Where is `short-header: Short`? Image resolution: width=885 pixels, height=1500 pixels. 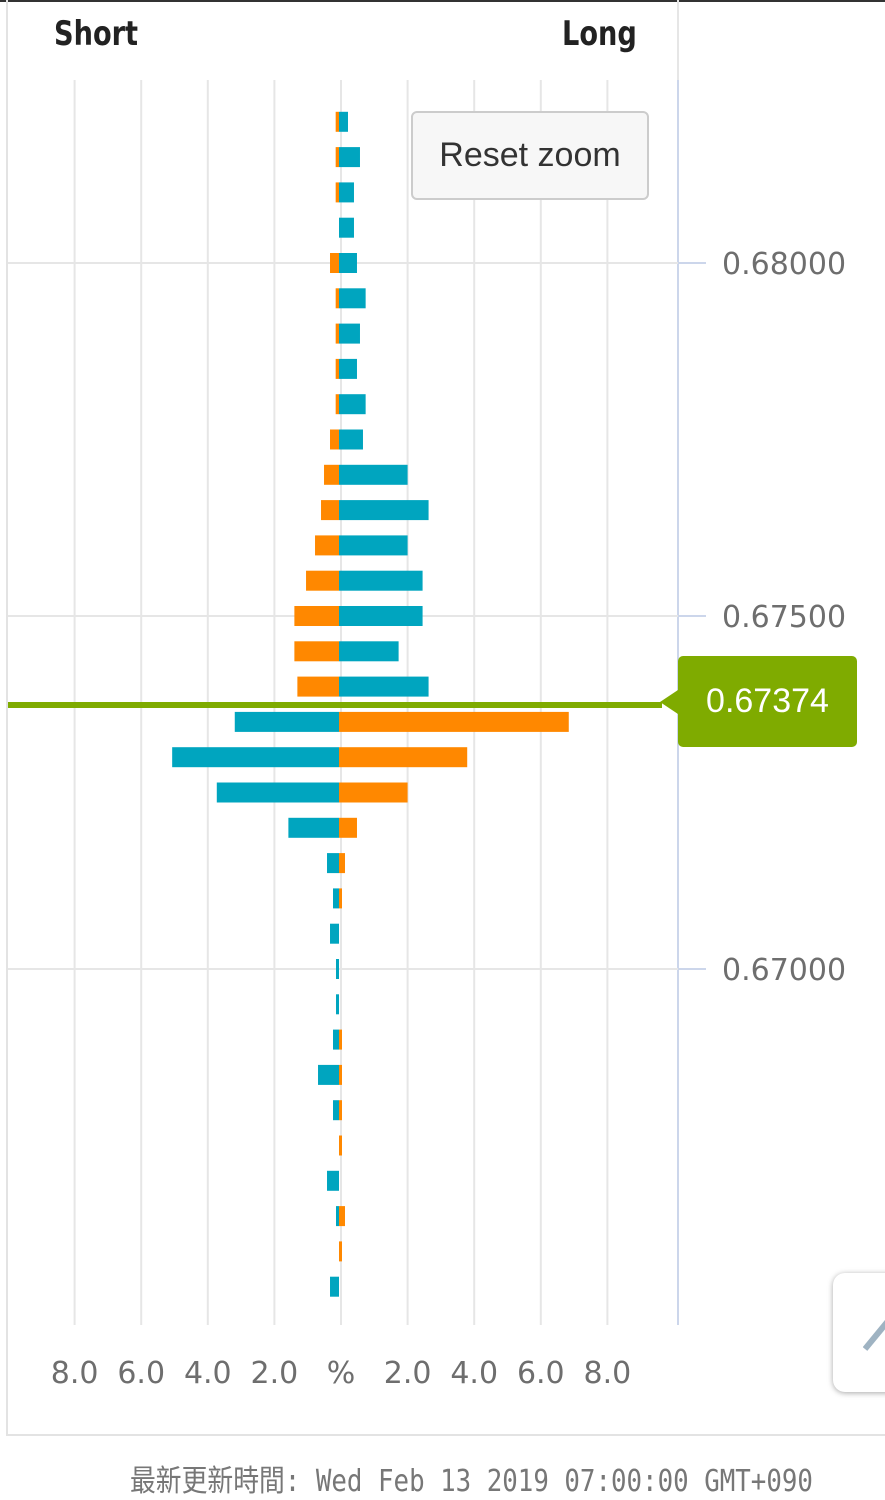 short-header: Short is located at coordinates (96, 34).